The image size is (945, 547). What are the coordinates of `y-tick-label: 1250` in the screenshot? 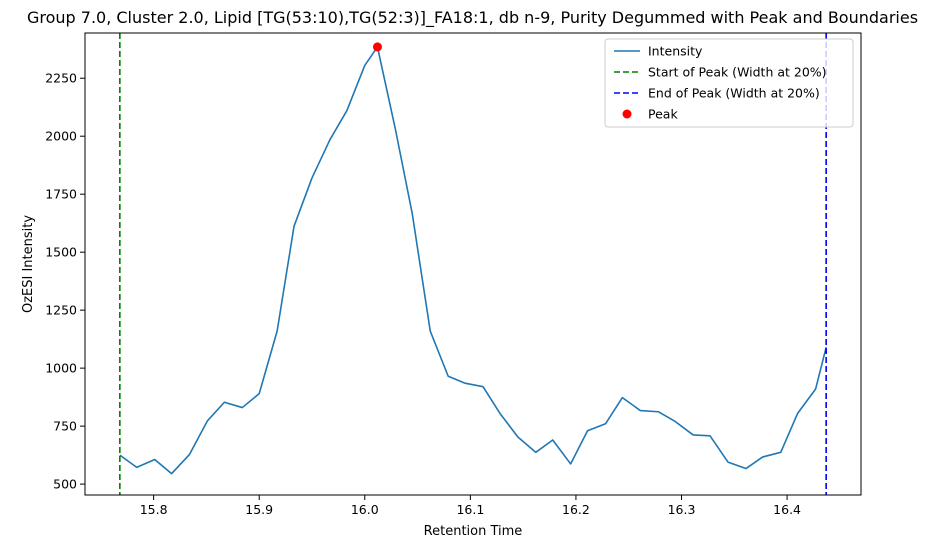 It's located at (61, 310).